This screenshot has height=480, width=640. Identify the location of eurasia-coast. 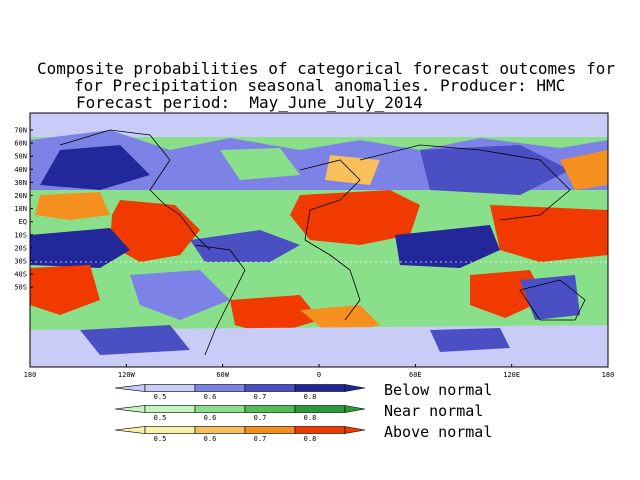
(465, 182).